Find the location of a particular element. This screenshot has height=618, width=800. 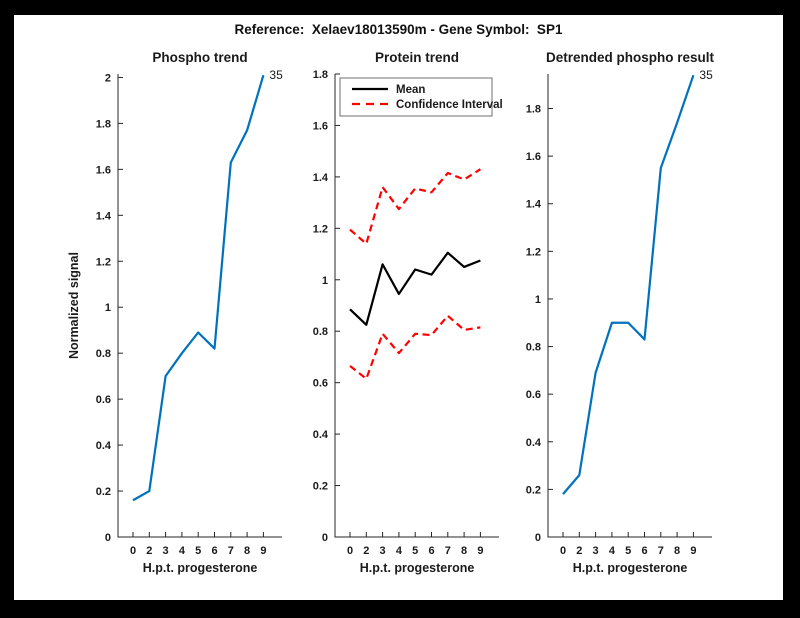

series-phospho-signal is located at coordinates (198, 288).